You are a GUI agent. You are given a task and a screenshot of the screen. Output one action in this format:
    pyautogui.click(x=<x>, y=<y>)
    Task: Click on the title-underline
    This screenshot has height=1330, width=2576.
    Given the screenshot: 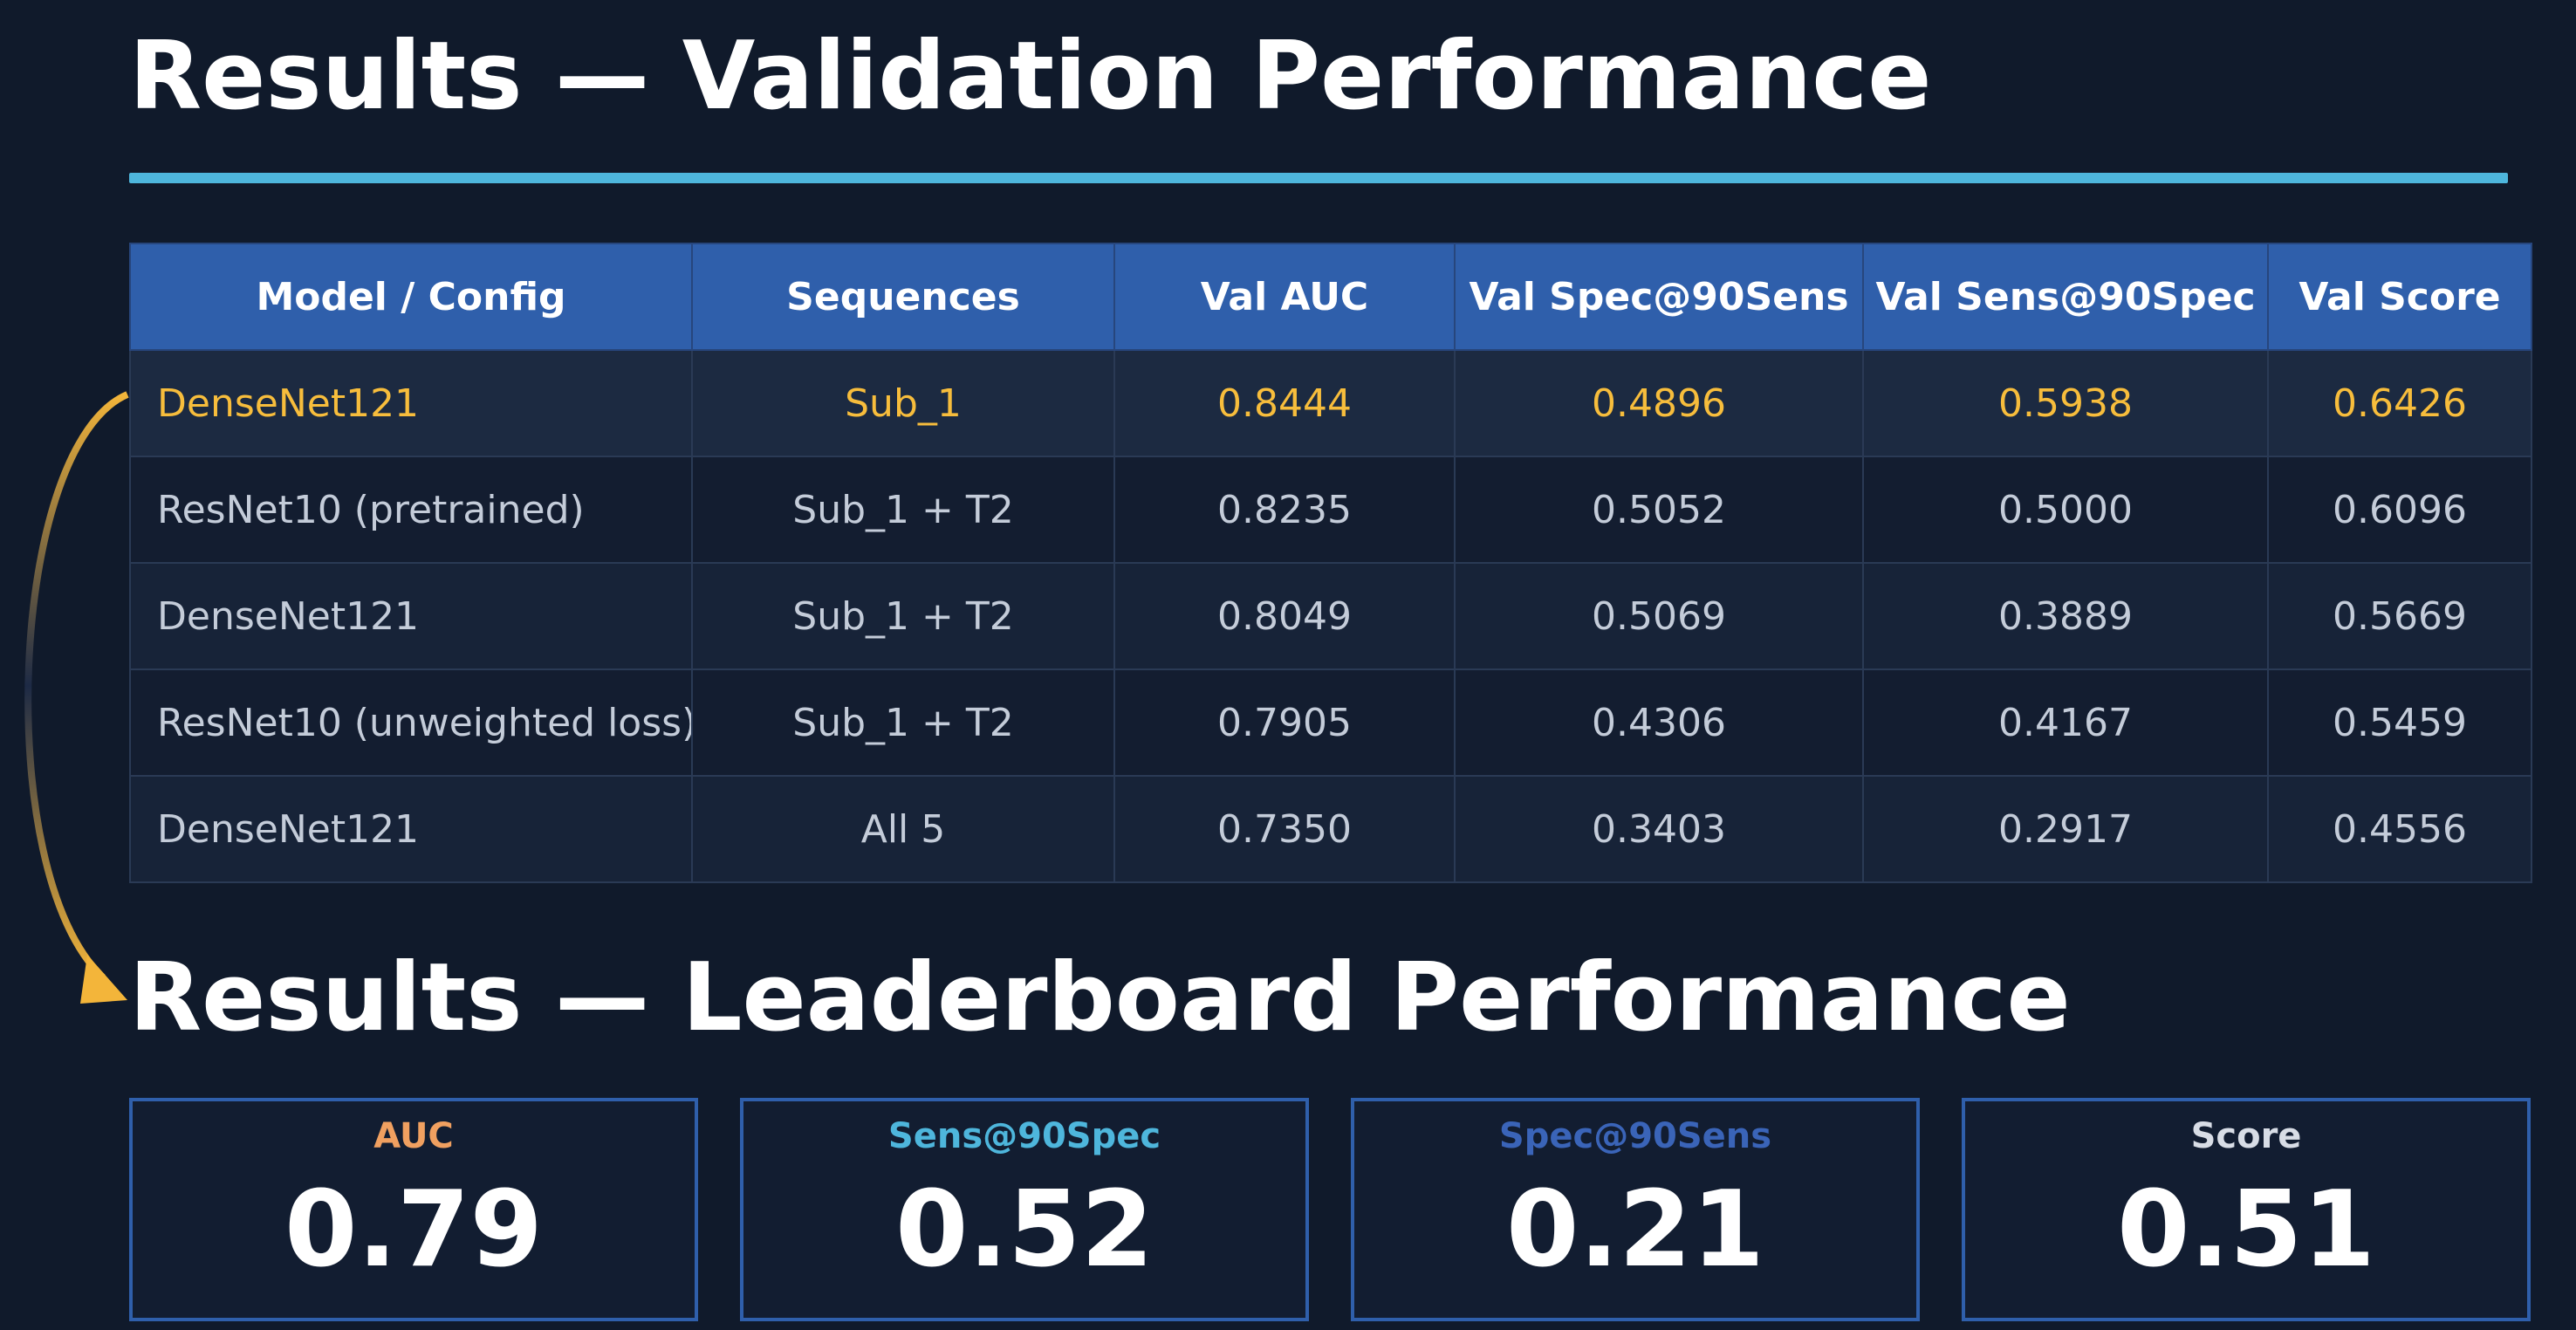 What is the action you would take?
    pyautogui.click(x=1318, y=178)
    